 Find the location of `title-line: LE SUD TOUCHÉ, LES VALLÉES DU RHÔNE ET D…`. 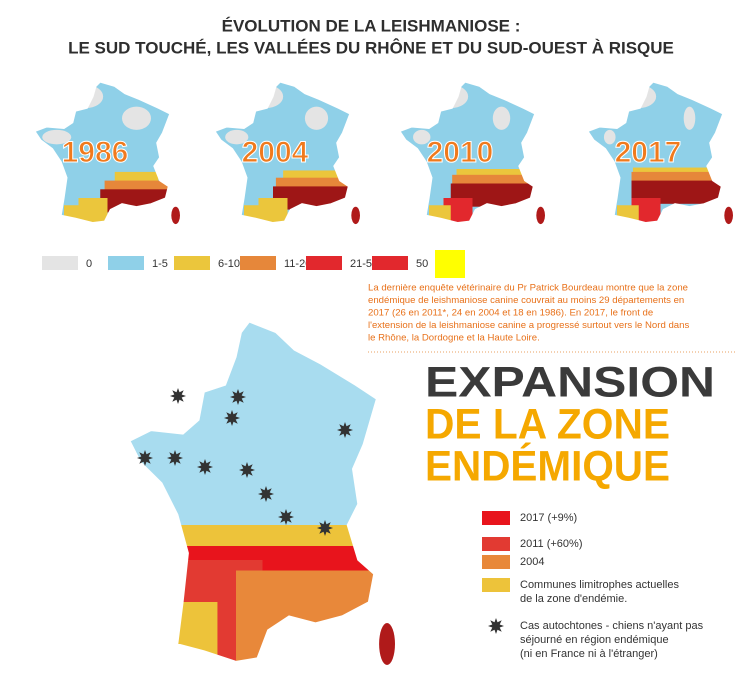

title-line: LE SUD TOUCHÉ, LES VALLÉES DU RHÔNE ET D… is located at coordinates (371, 47).